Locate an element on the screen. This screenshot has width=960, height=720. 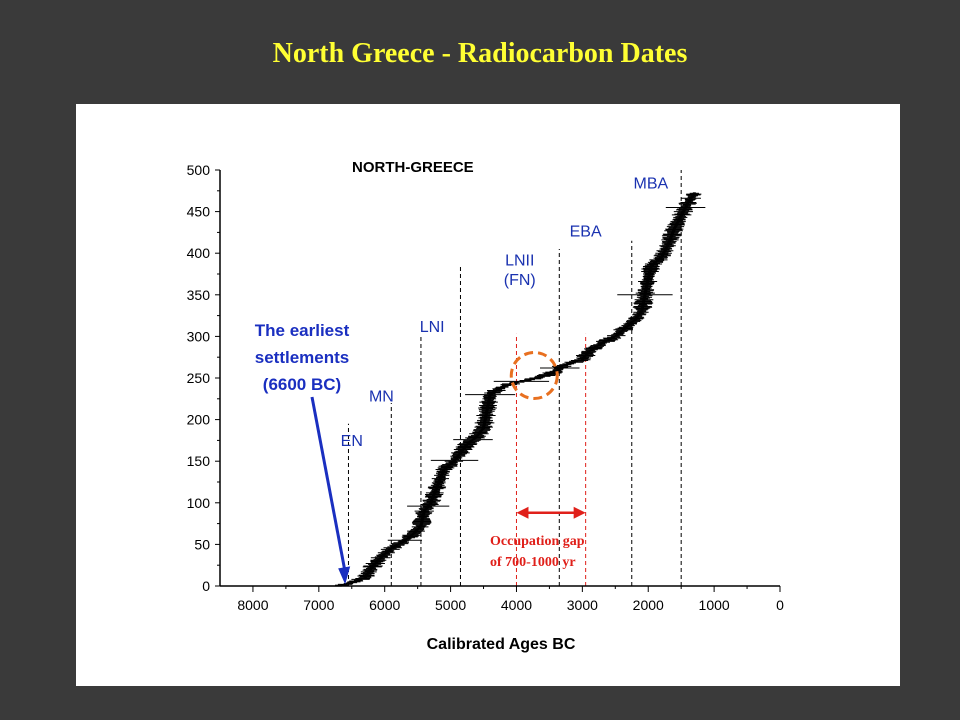
y-tick-label: 100 is located at coordinates (199, 503).